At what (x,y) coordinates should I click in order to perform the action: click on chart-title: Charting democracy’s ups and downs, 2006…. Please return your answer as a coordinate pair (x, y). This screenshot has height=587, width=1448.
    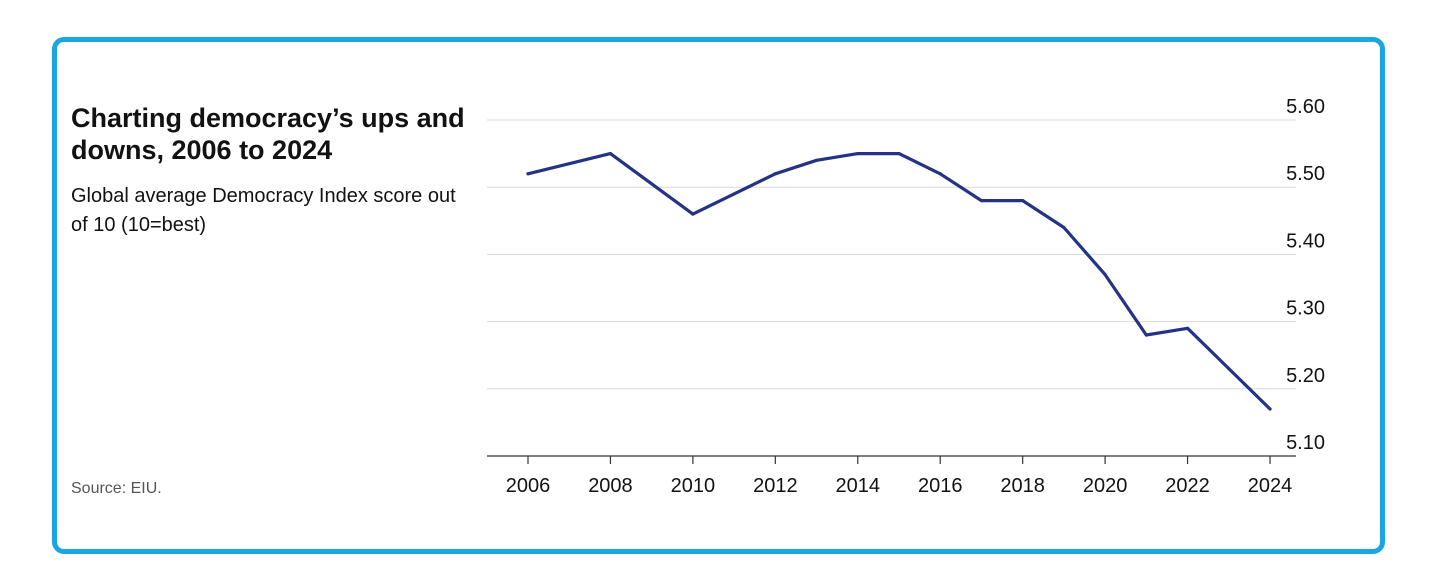
    Looking at the image, I should click on (268, 134).